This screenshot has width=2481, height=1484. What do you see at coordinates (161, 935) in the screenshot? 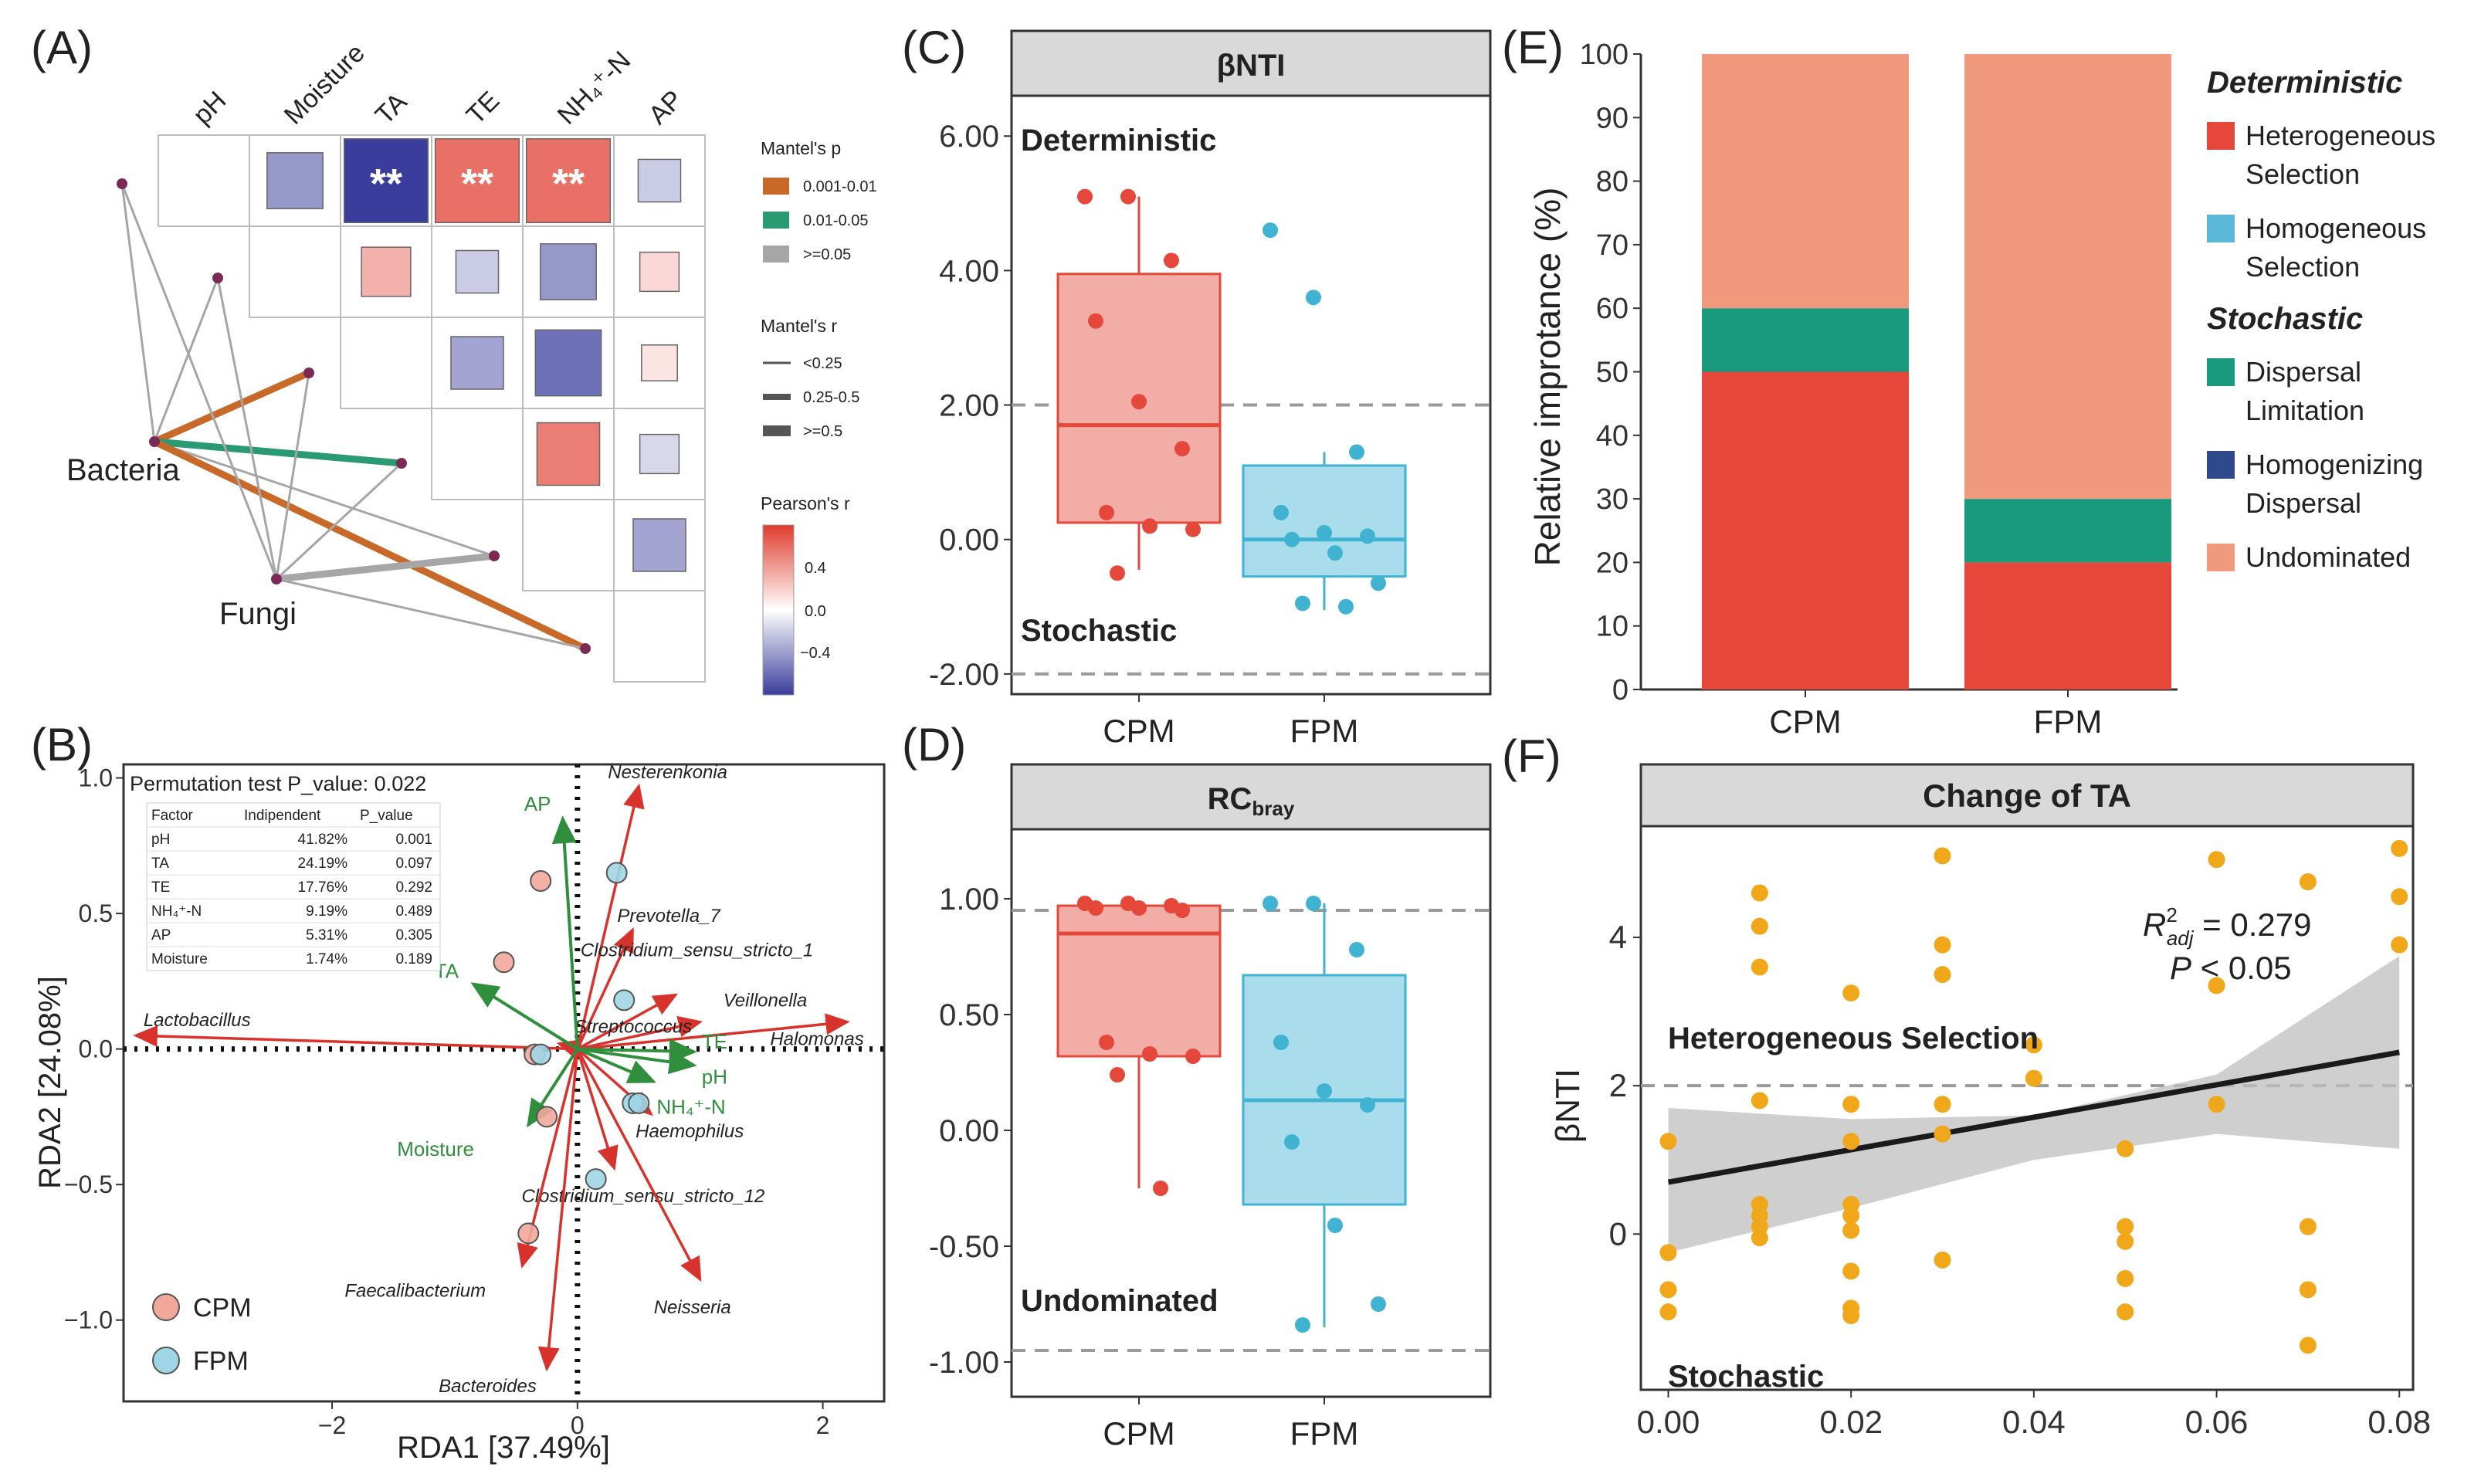
I see `factor-table-cell: AP` at bounding box center [161, 935].